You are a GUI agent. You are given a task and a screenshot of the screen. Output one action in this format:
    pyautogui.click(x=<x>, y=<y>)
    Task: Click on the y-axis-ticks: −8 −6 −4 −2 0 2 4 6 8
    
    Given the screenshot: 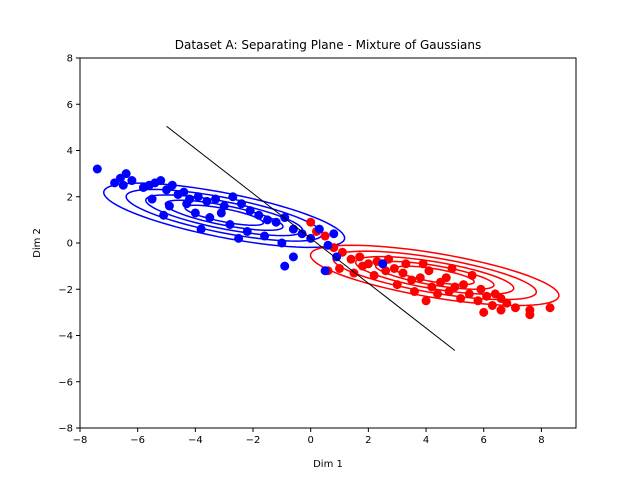 What is the action you would take?
    pyautogui.click(x=69, y=244)
    